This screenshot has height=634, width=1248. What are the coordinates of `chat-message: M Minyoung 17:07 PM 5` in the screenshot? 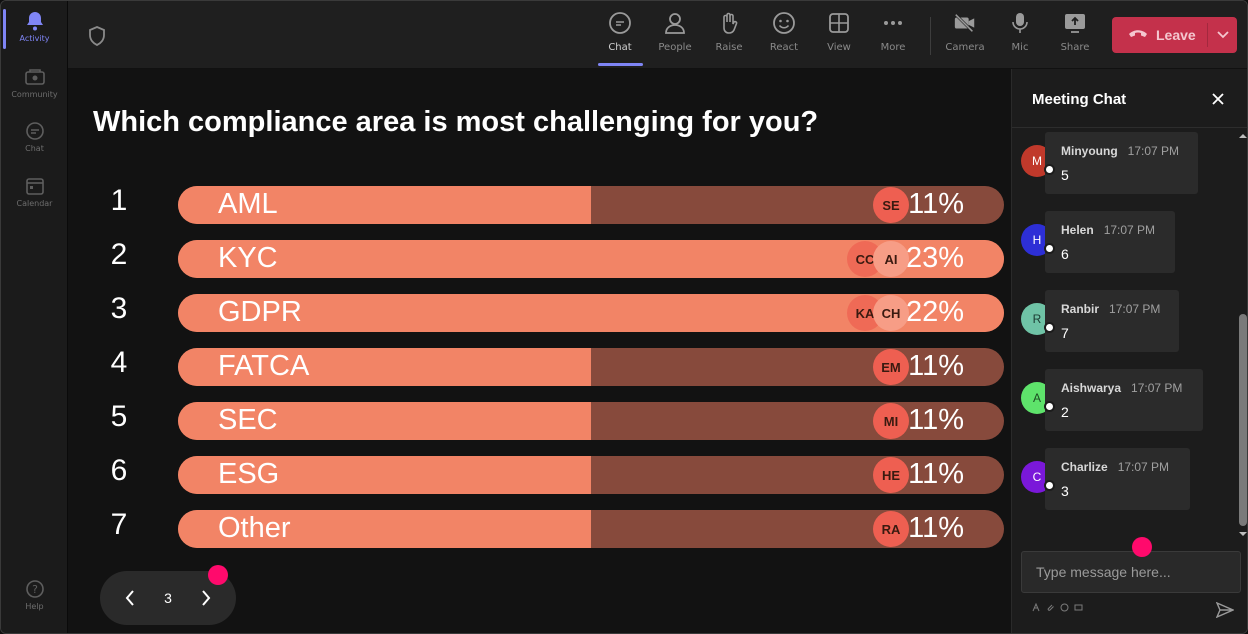 It's located at (1124, 161).